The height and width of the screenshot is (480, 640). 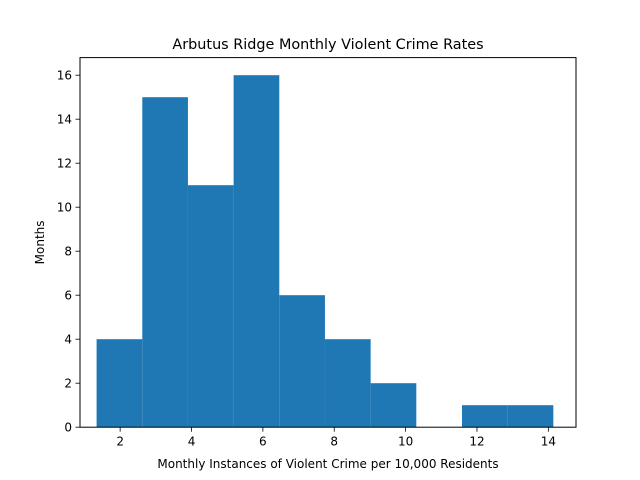 I want to click on x-tick-label: 12, so click(x=476, y=442).